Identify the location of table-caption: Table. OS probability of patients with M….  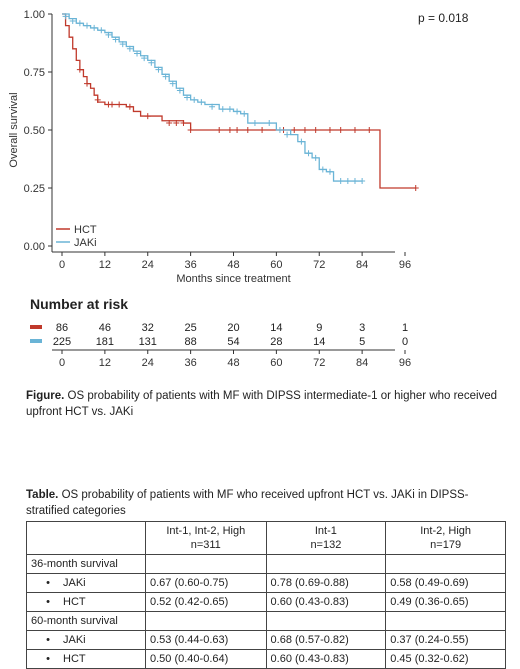
(266, 503).